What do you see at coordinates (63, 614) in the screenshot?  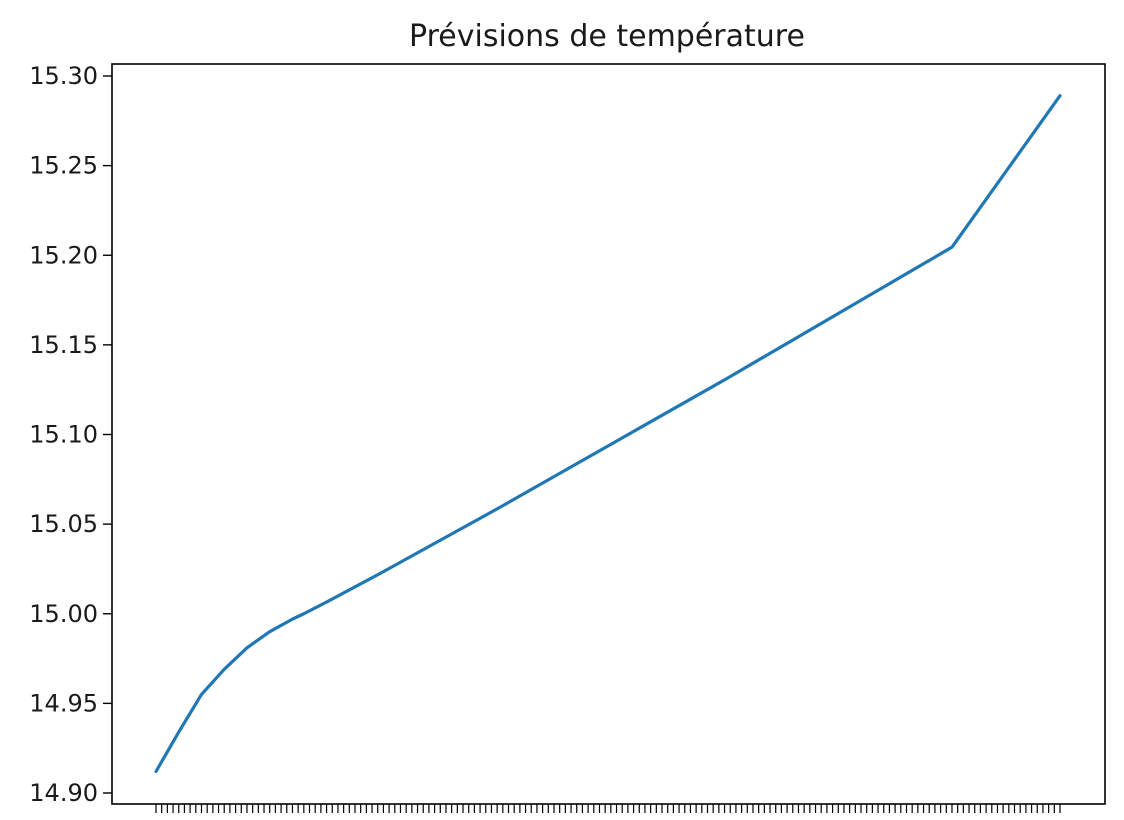 I see `y-tick-label: 15.00` at bounding box center [63, 614].